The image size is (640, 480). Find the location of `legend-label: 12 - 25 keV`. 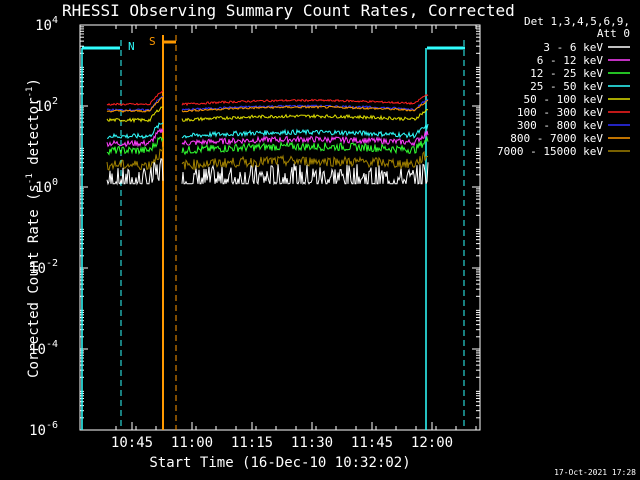

legend-label: 12 - 25 keV is located at coordinates (566, 73).